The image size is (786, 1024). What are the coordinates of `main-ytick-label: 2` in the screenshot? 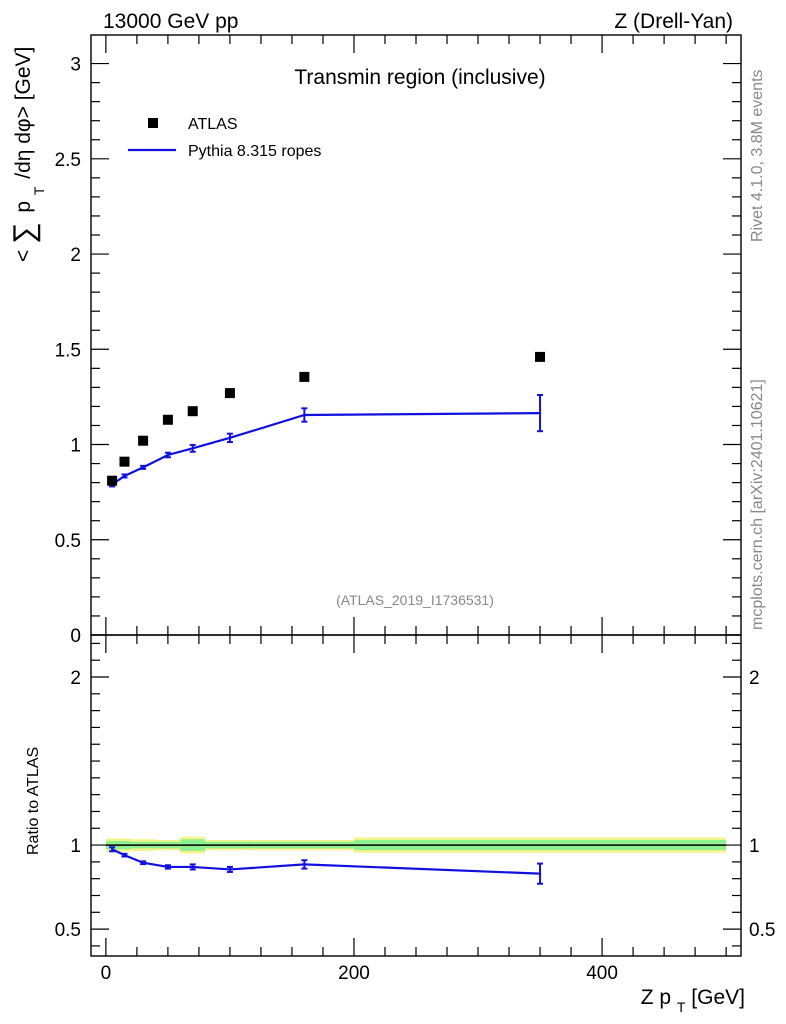 It's located at (75, 255).